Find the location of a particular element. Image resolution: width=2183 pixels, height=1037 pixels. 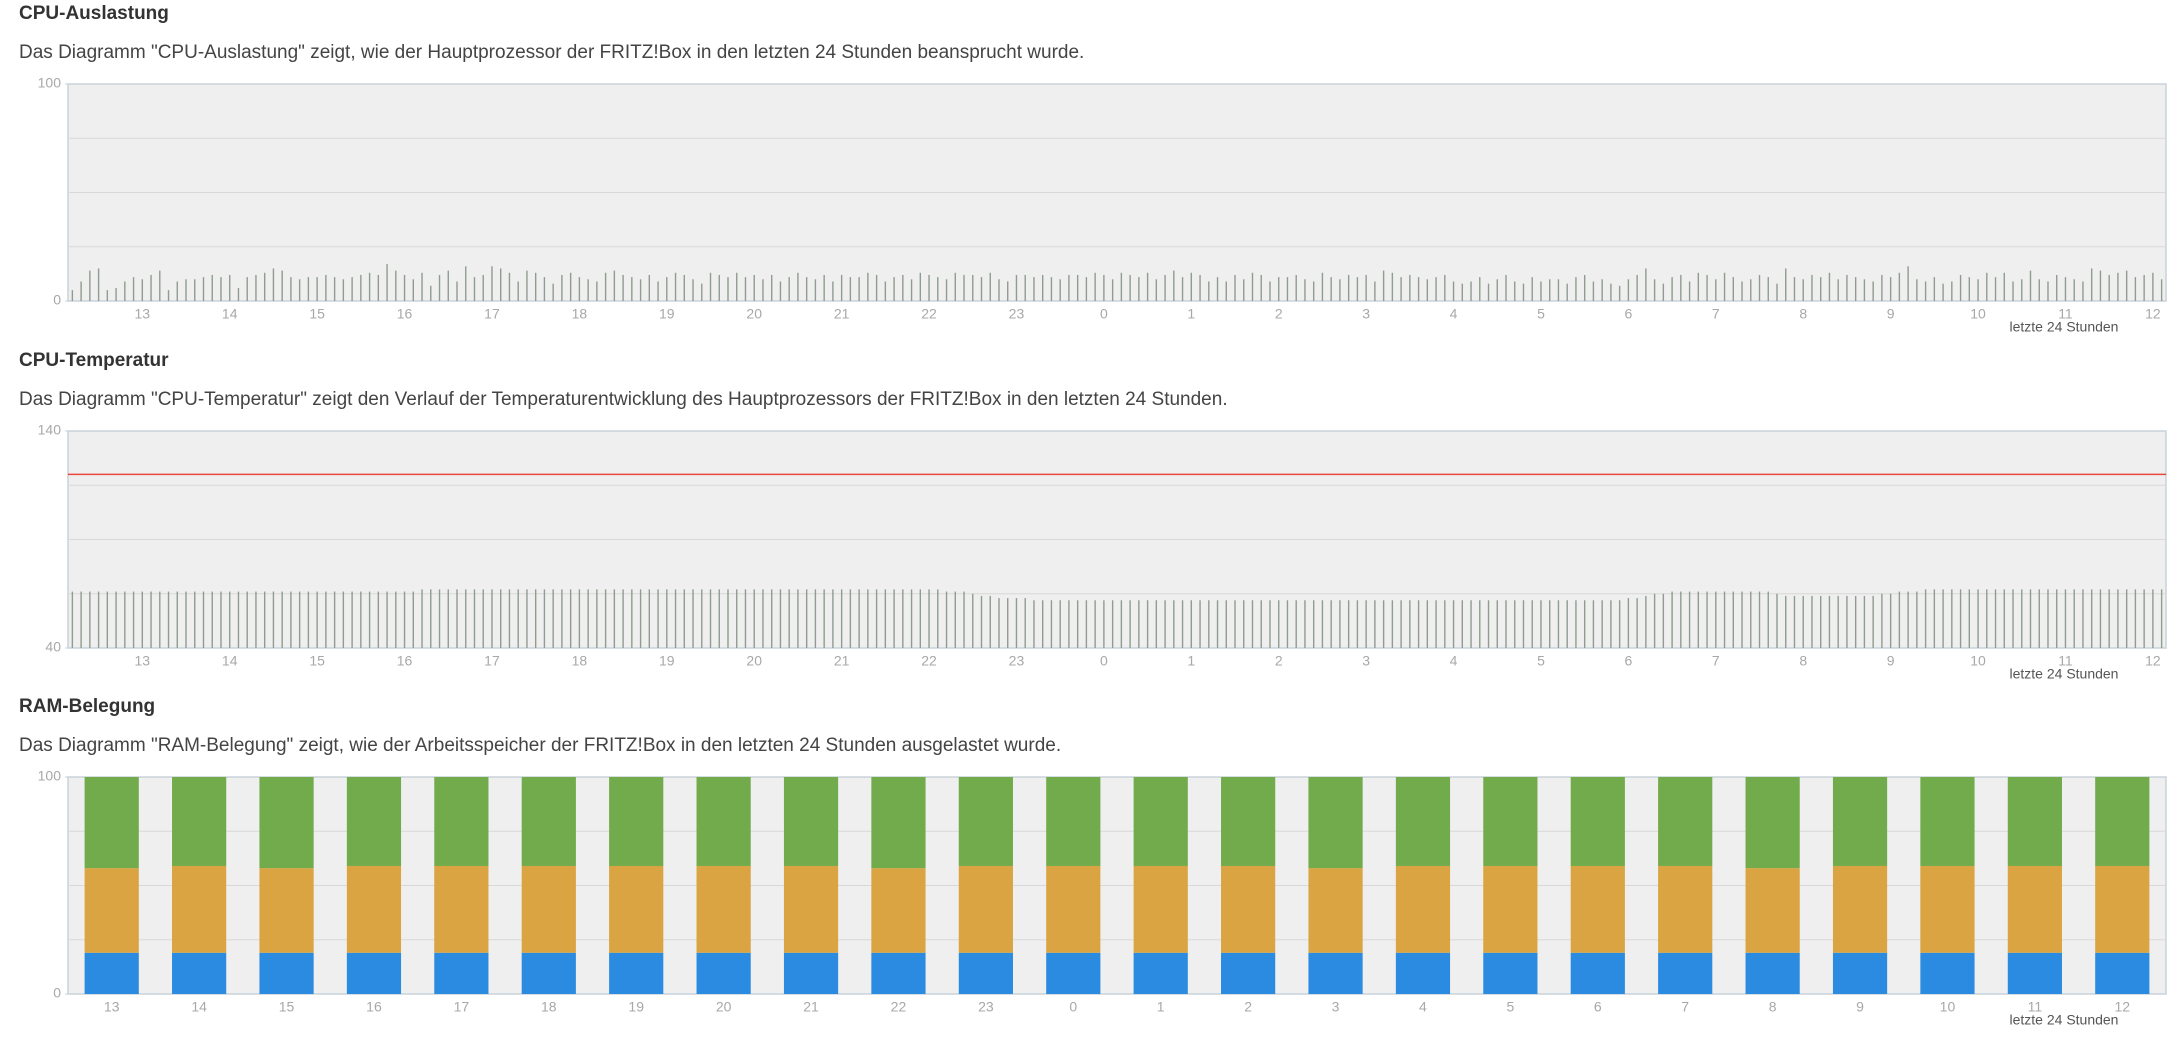

x-tick-label: 23 is located at coordinates (986, 1007).